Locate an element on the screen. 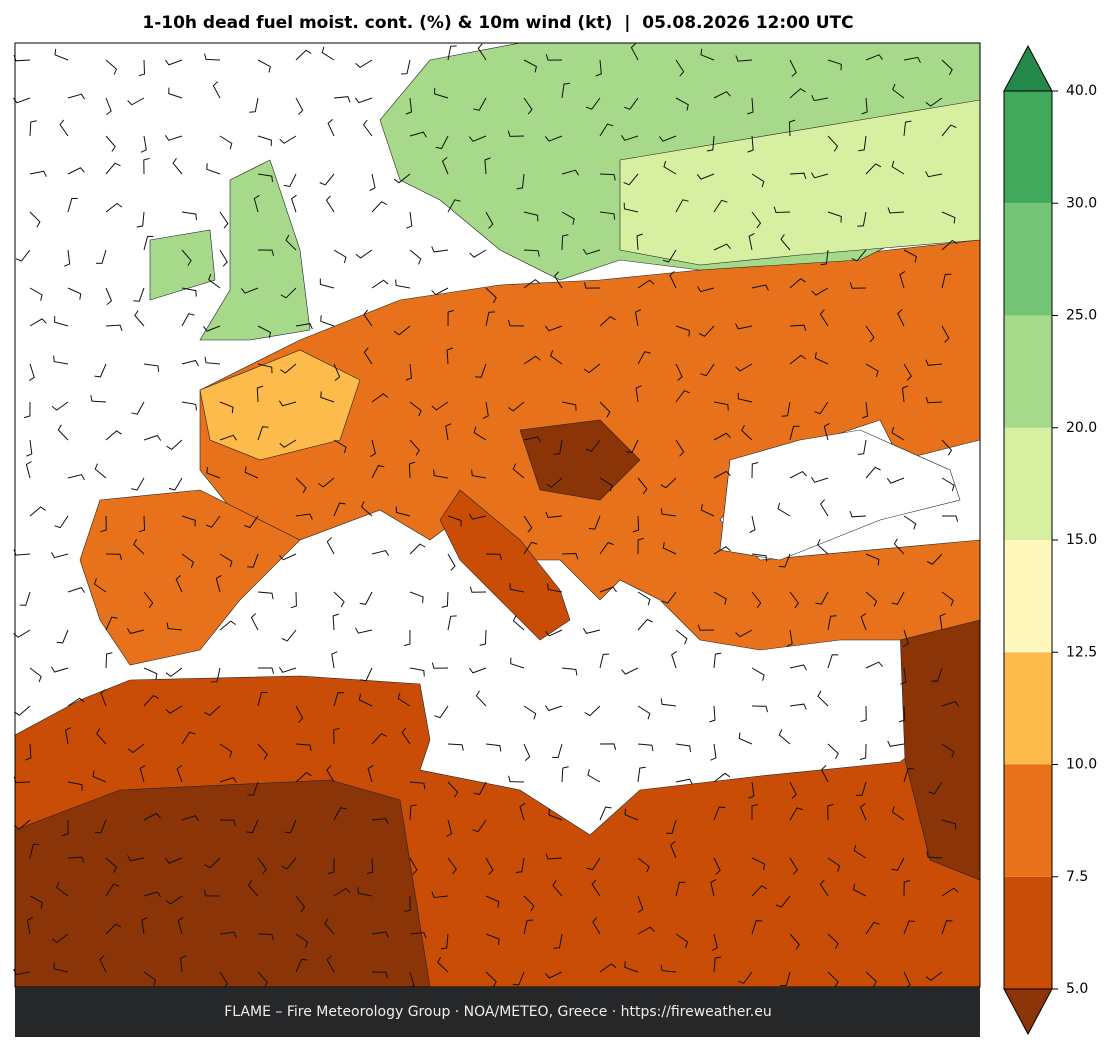 The height and width of the screenshot is (1052, 1119). colorbar-tick-label: 10.0 is located at coordinates (1081, 765).